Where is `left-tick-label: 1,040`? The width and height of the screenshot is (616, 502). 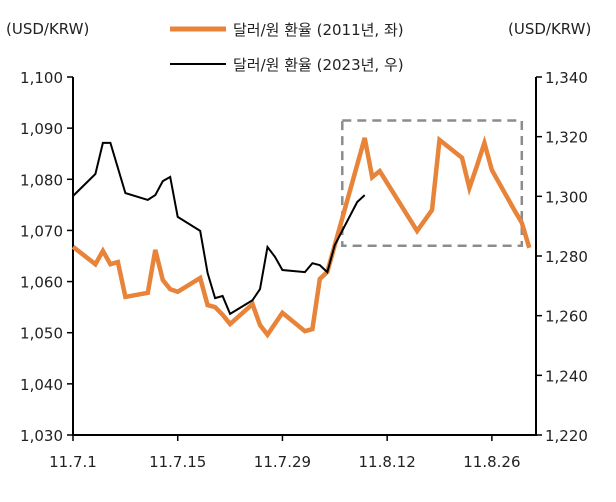 left-tick-label: 1,040 is located at coordinates (41, 385).